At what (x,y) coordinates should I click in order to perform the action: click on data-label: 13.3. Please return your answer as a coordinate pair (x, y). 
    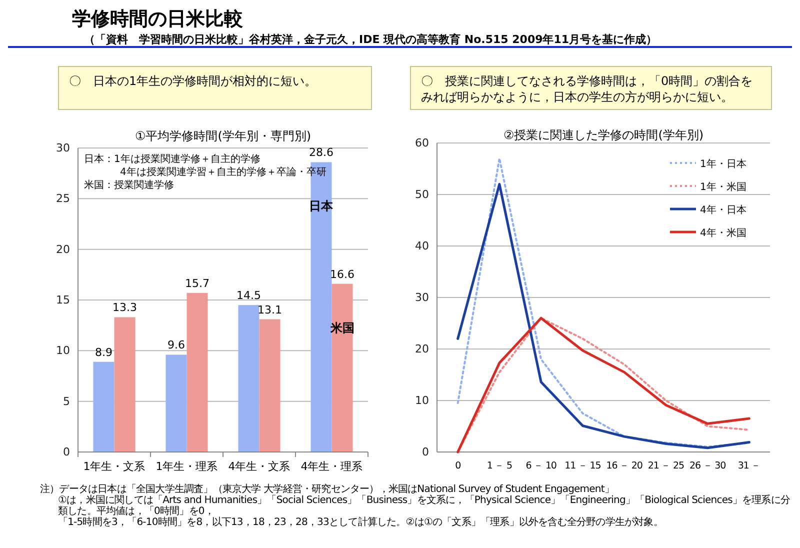
    Looking at the image, I should click on (125, 307).